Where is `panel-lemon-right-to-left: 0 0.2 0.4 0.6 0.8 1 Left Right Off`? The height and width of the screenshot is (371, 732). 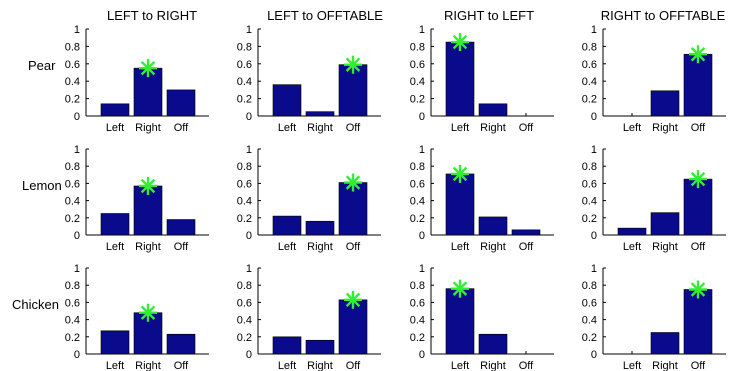
panel-lemon-right-to-left: 0 0.2 0.4 0.6 0.8 1 Left Right Off is located at coordinates (482, 198).